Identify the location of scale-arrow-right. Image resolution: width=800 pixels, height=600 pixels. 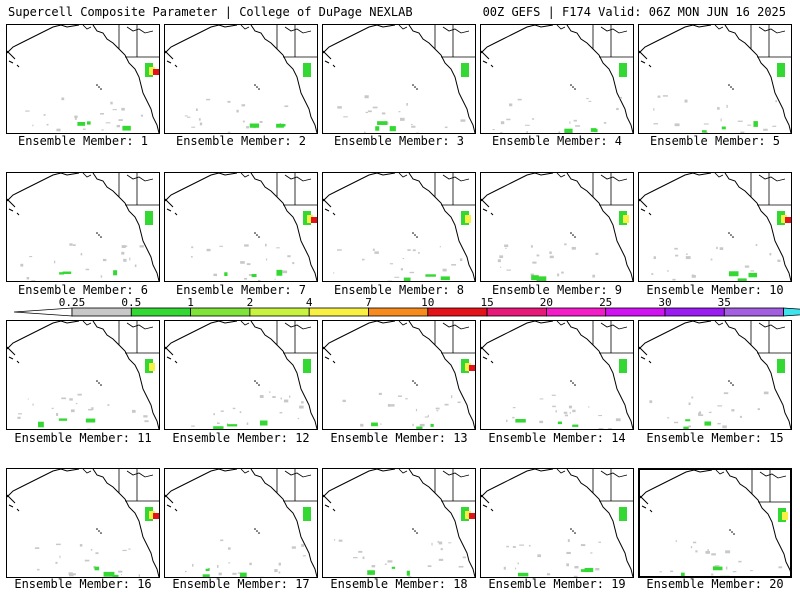
(791, 312).